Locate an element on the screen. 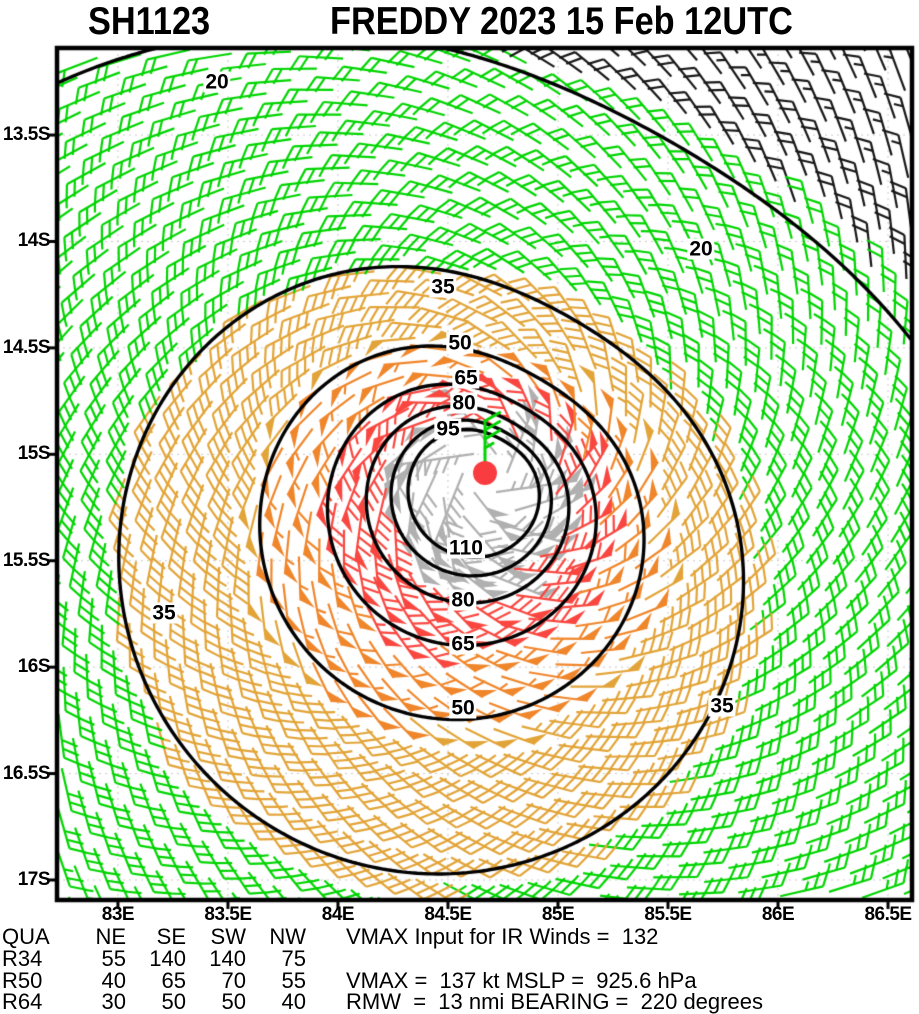 The height and width of the screenshot is (1014, 919). info-row-label: R34 is located at coordinates (22, 958).